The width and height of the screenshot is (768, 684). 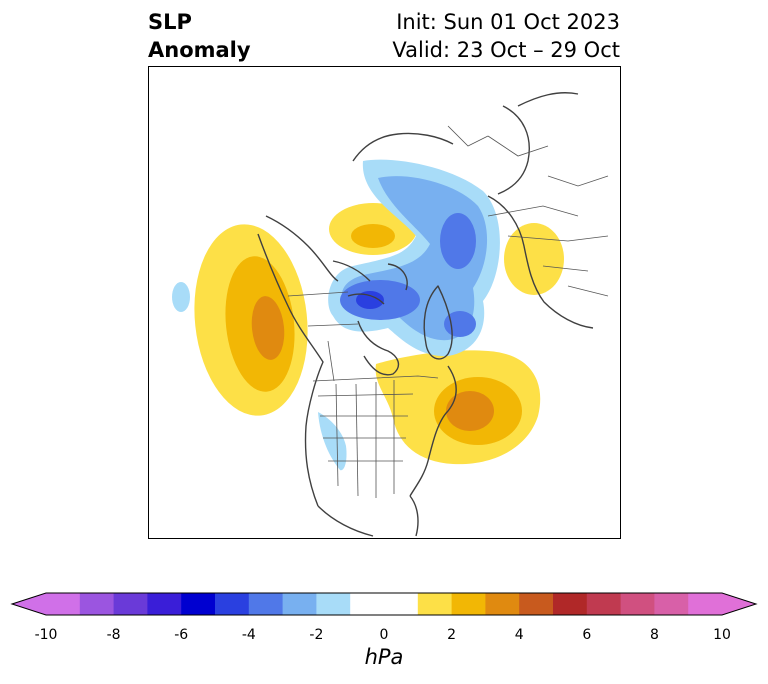 I want to click on colorbar: -10 -8 -6 -4 -2 0 2 4 6 8 10, so click(x=384, y=616).